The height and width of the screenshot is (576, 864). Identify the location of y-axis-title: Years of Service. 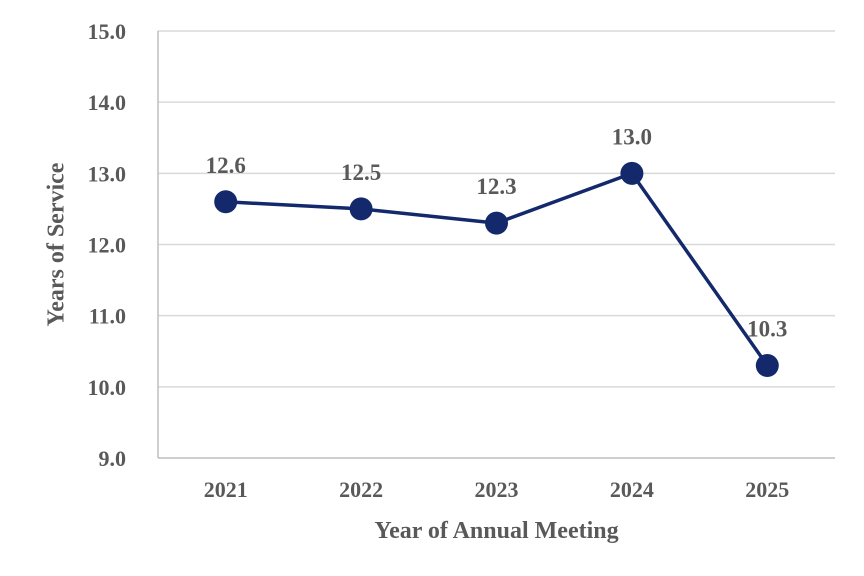
(57, 244).